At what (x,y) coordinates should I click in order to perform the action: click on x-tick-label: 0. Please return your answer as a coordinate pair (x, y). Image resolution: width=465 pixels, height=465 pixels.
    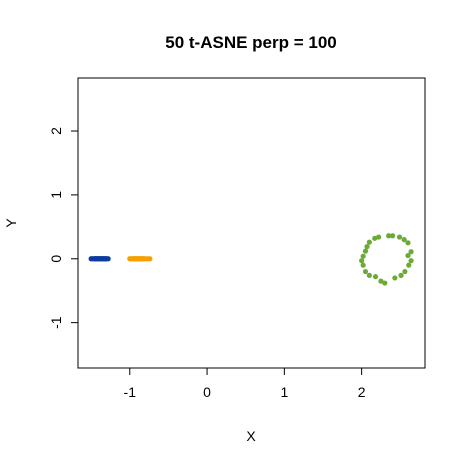
    Looking at the image, I should click on (207, 392).